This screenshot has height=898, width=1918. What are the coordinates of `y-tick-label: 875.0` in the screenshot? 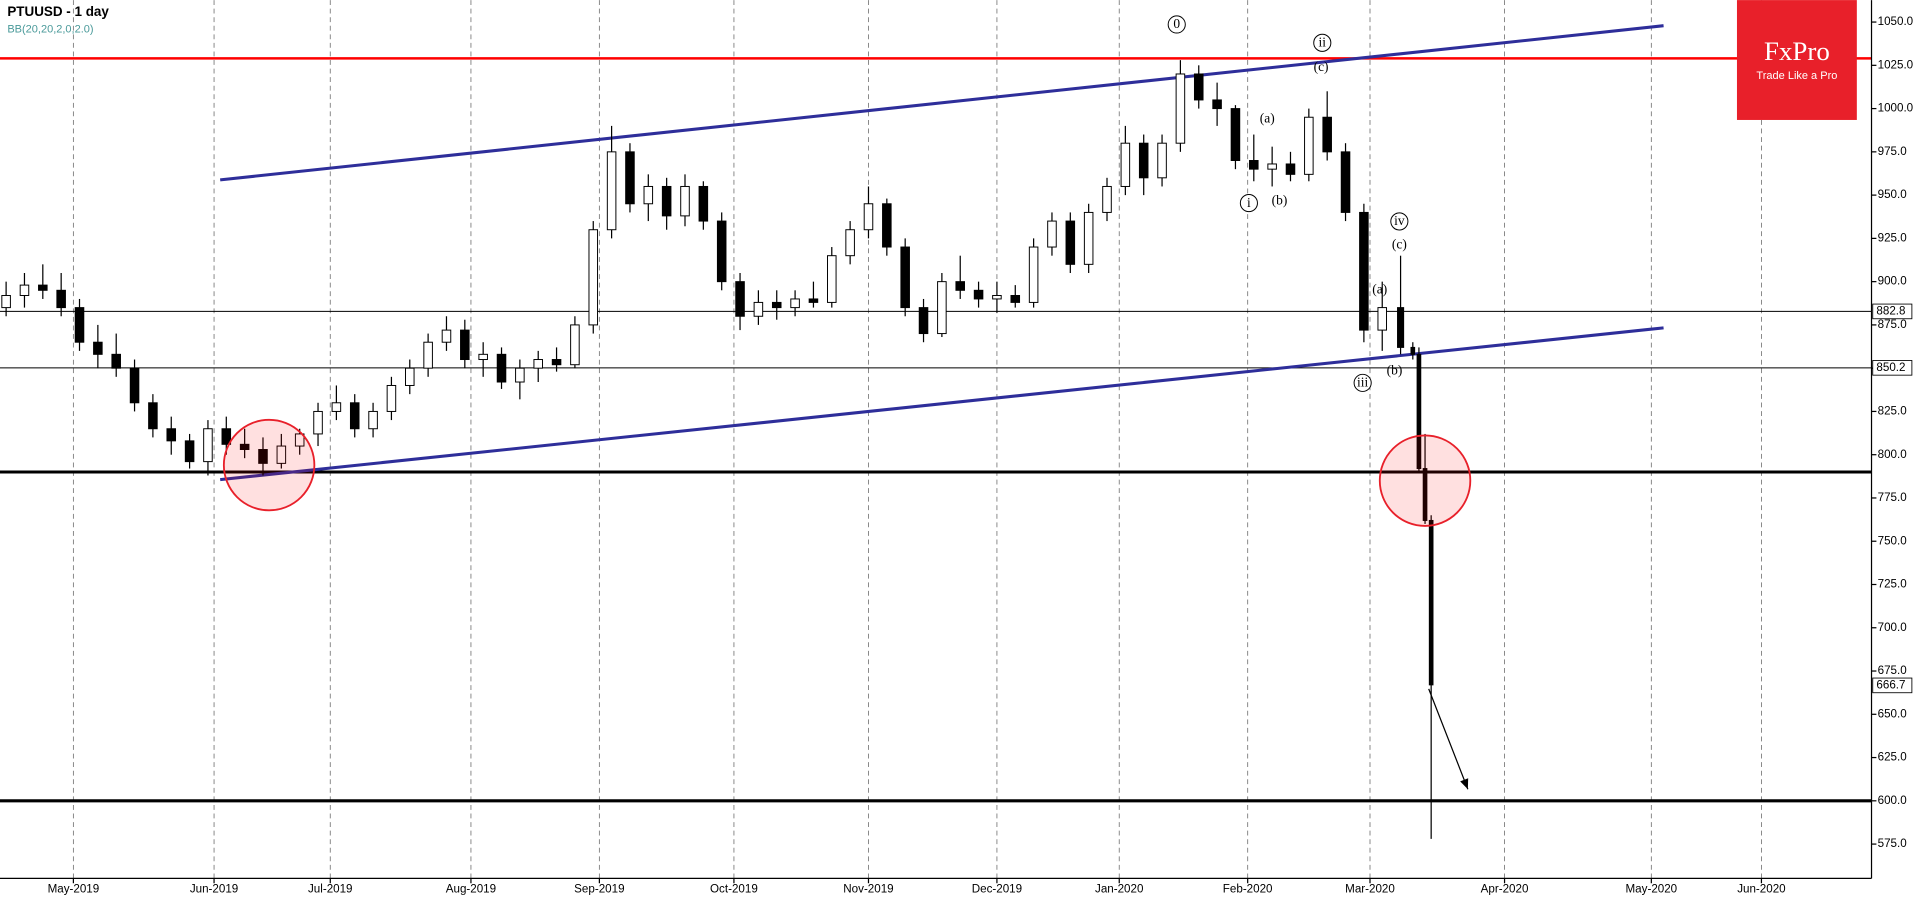 It's located at (1892, 324).